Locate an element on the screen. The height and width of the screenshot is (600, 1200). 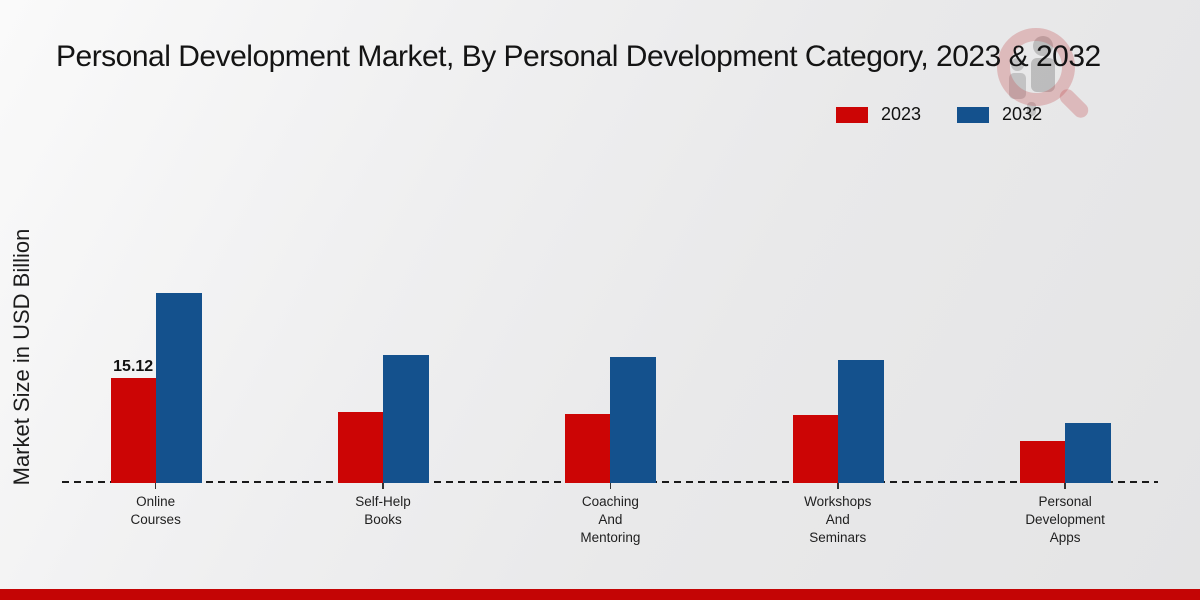
legend: 2023 2032 is located at coordinates (939, 114).